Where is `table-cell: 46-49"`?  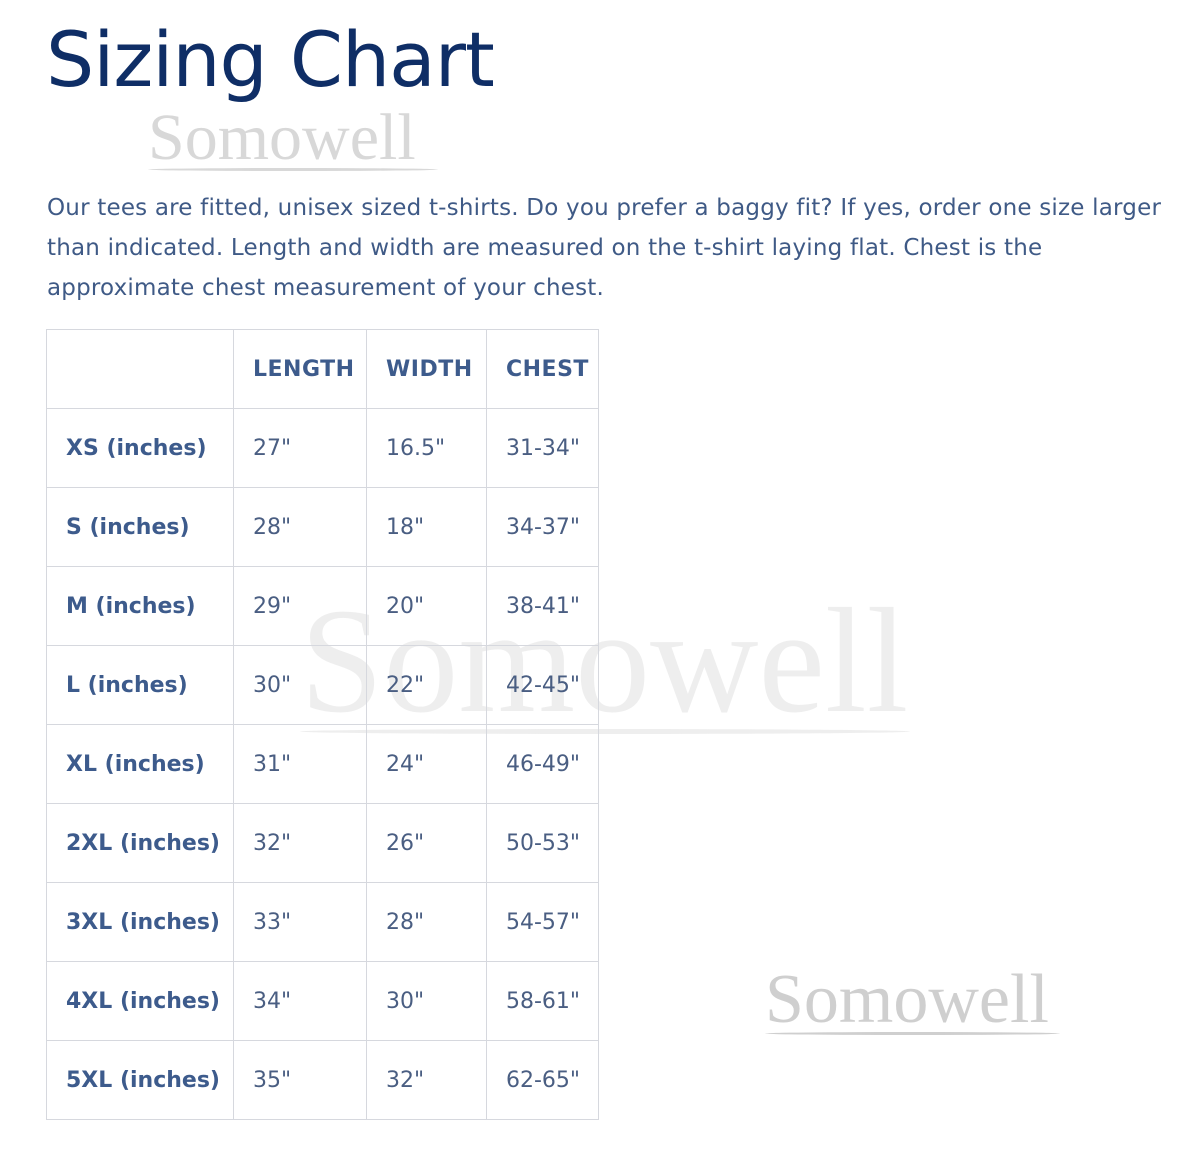
table-cell: 46-49" is located at coordinates (542, 764).